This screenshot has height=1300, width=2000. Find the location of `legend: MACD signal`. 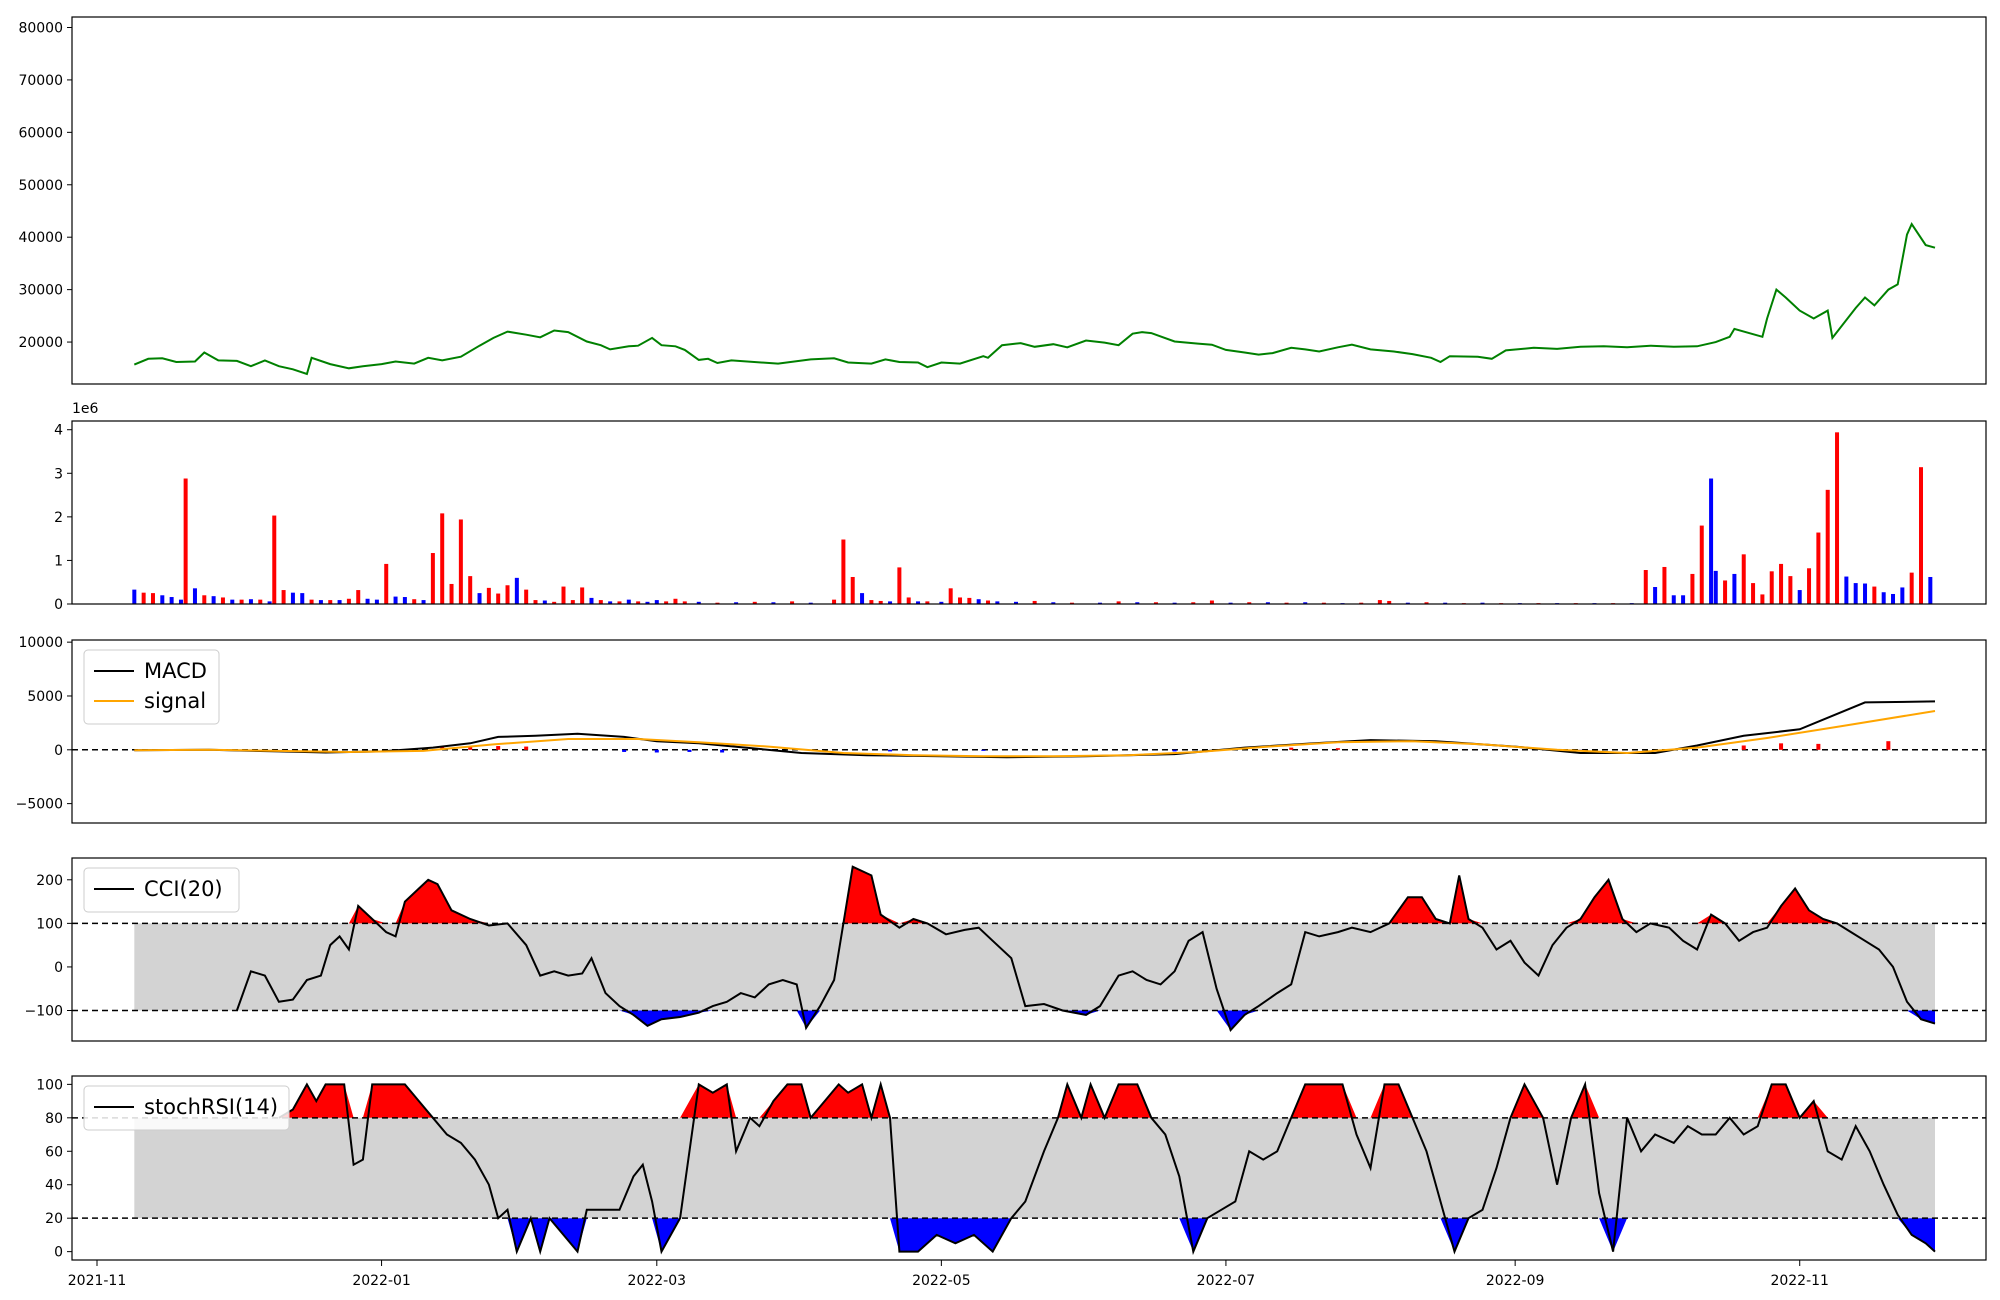

legend: MACD signal is located at coordinates (151, 687).